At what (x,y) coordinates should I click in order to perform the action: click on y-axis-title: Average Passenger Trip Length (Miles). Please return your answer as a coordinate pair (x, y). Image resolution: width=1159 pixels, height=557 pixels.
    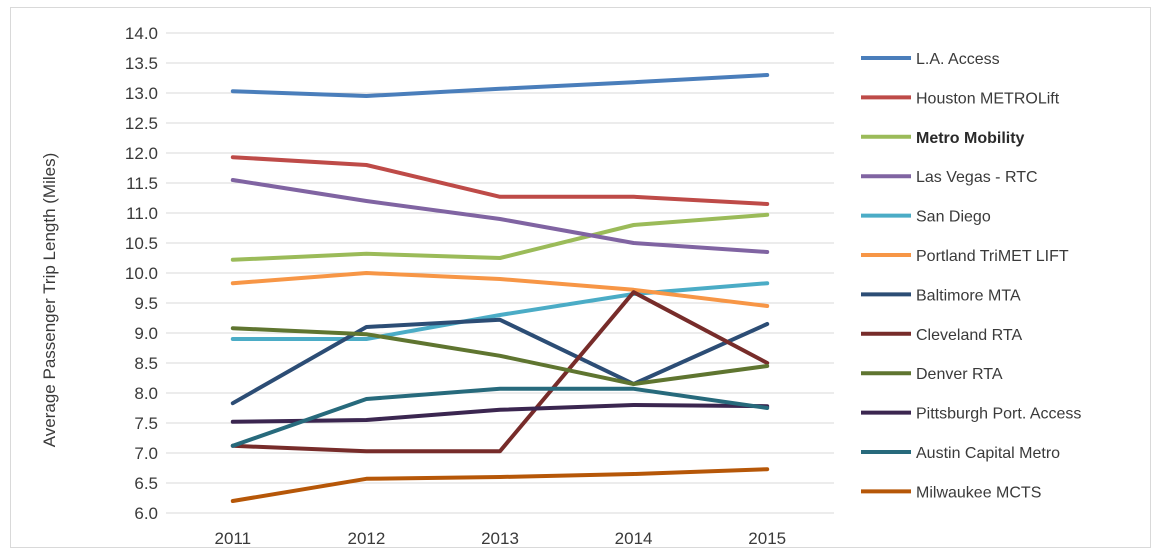
    Looking at the image, I should click on (49, 300).